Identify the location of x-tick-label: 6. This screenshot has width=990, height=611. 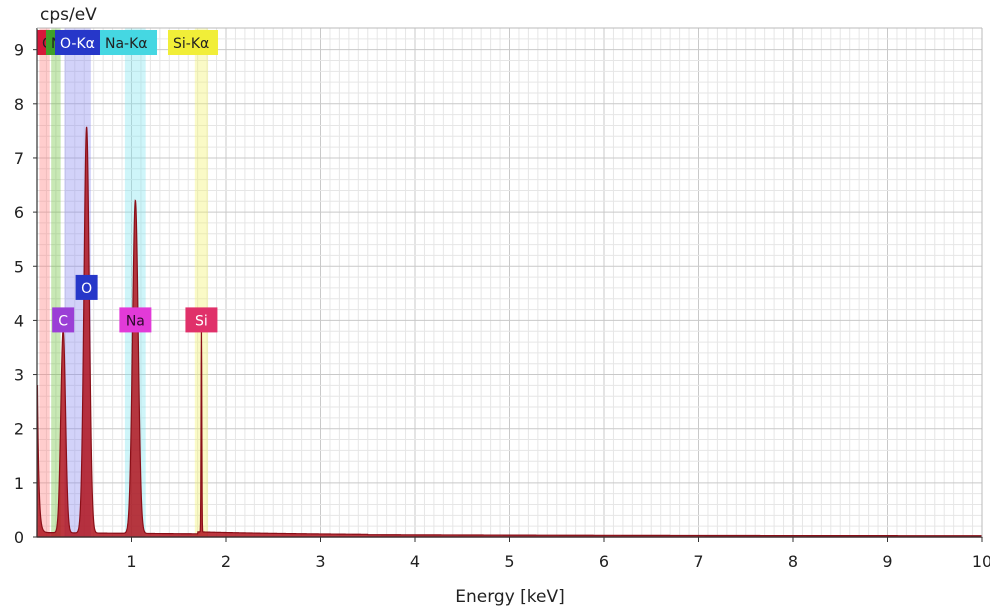
(604, 561).